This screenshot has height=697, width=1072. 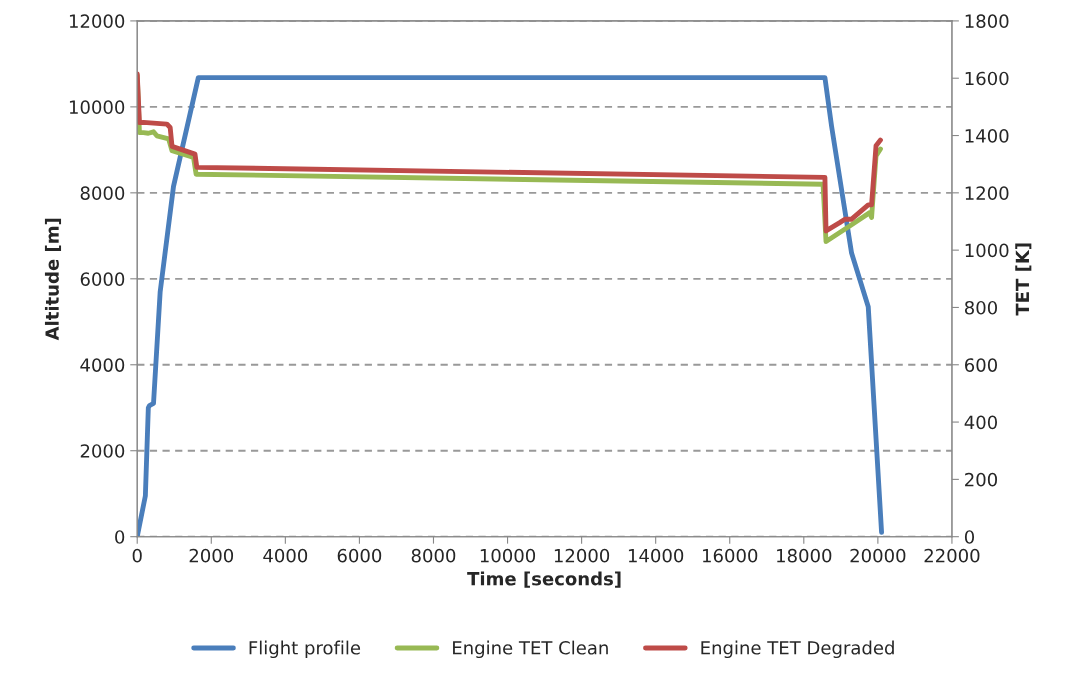 I want to click on x-tick-label: 22000, so click(x=952, y=555).